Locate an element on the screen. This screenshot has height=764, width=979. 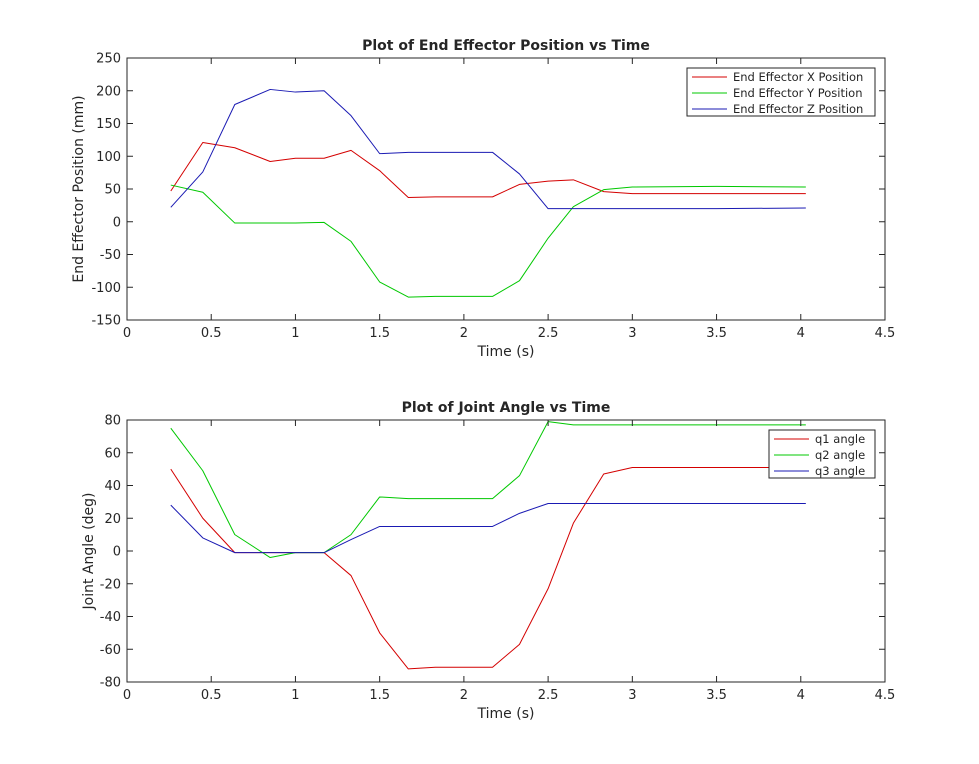
legend-label: End Effector X Position is located at coordinates (798, 77).